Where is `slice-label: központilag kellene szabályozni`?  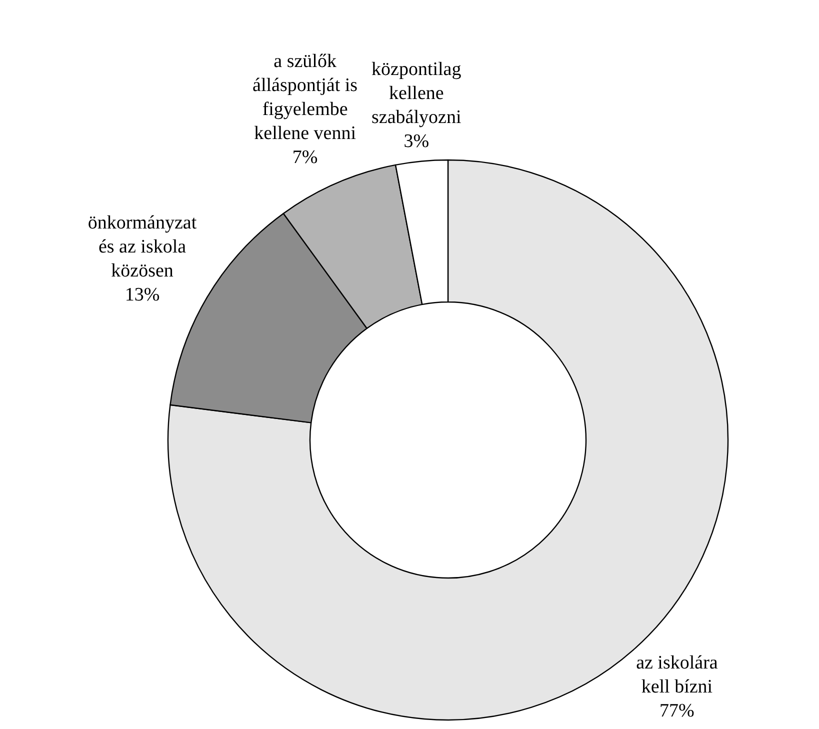
slice-label: központilag kellene szabályozni is located at coordinates (417, 93).